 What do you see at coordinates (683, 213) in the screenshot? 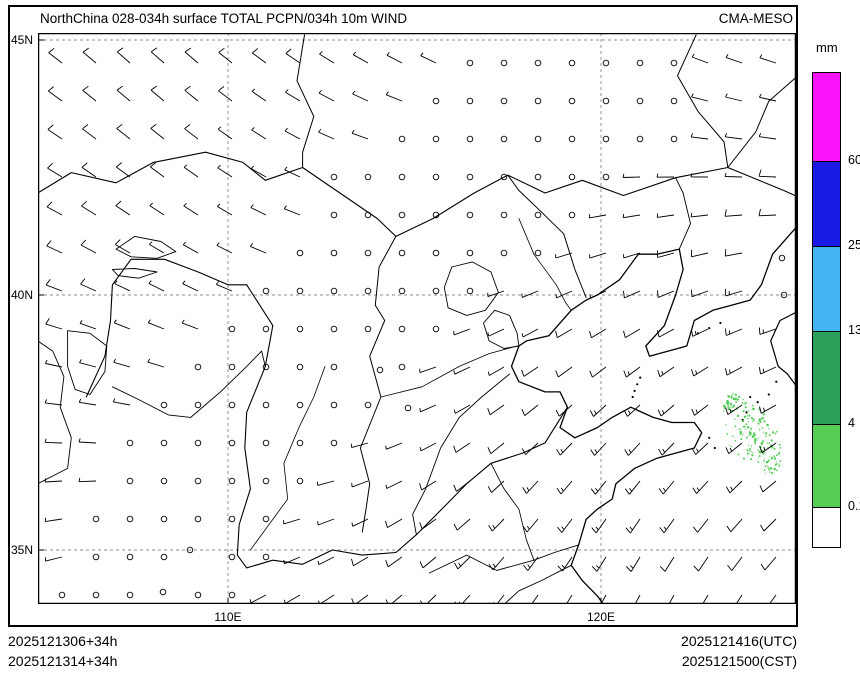
I see `outline-liaoning-inner` at bounding box center [683, 213].